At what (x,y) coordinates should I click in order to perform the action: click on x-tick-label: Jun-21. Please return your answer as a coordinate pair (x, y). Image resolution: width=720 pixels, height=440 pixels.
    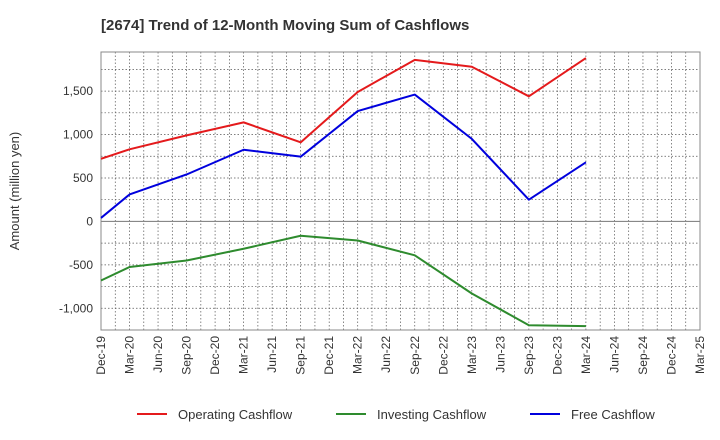
    Looking at the image, I should click on (272, 354).